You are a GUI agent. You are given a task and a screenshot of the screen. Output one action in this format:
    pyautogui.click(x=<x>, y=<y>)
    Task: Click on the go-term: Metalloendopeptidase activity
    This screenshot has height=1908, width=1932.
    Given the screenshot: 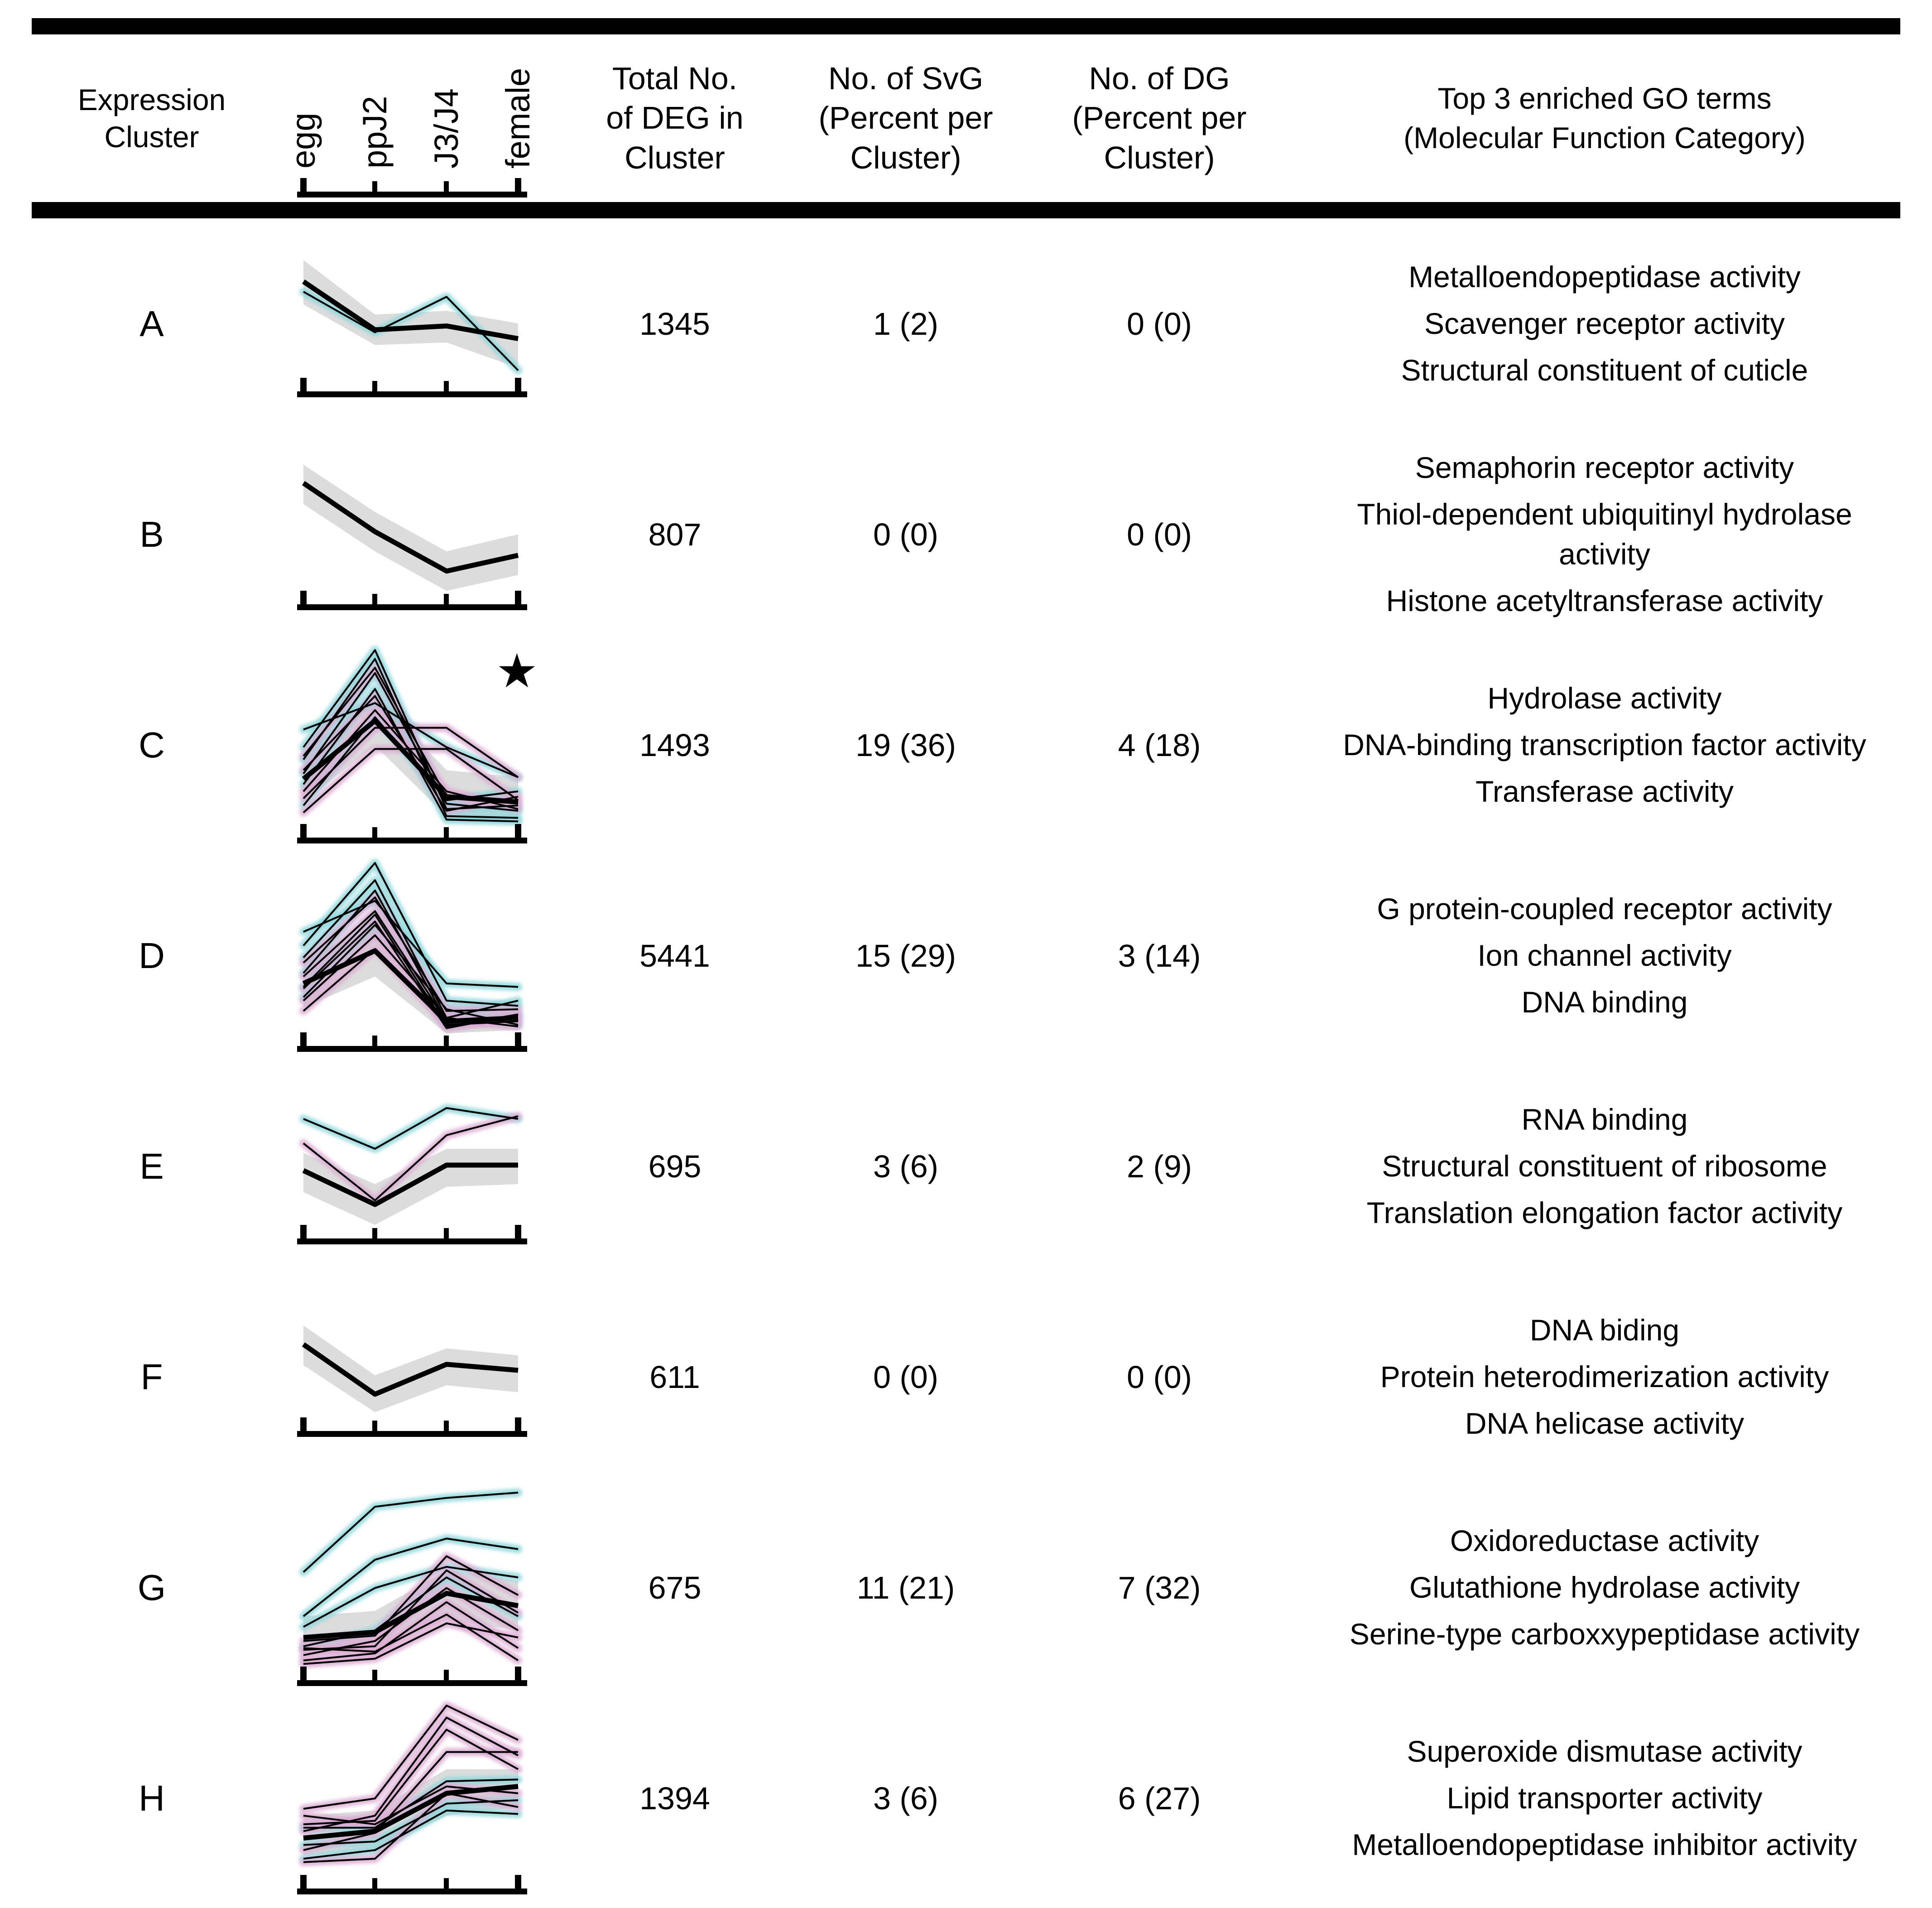 What is the action you would take?
    pyautogui.click(x=1604, y=277)
    